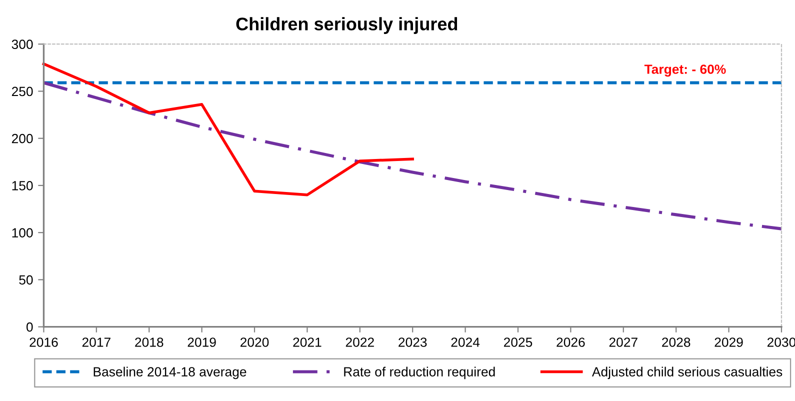  I want to click on x-tick-label: 2025, so click(518, 342).